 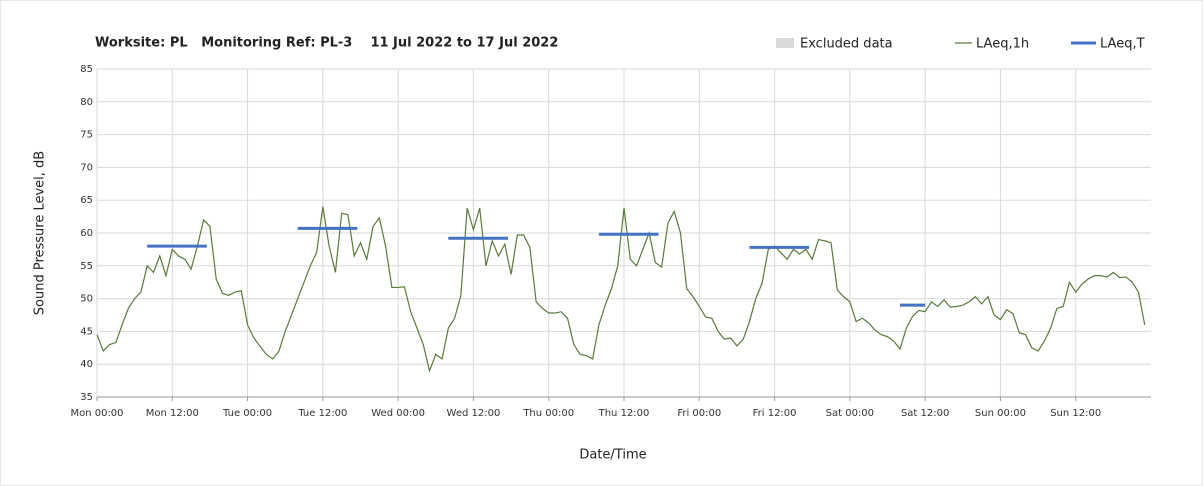 I want to click on legend-label: LAeq,T, so click(x=1122, y=44).